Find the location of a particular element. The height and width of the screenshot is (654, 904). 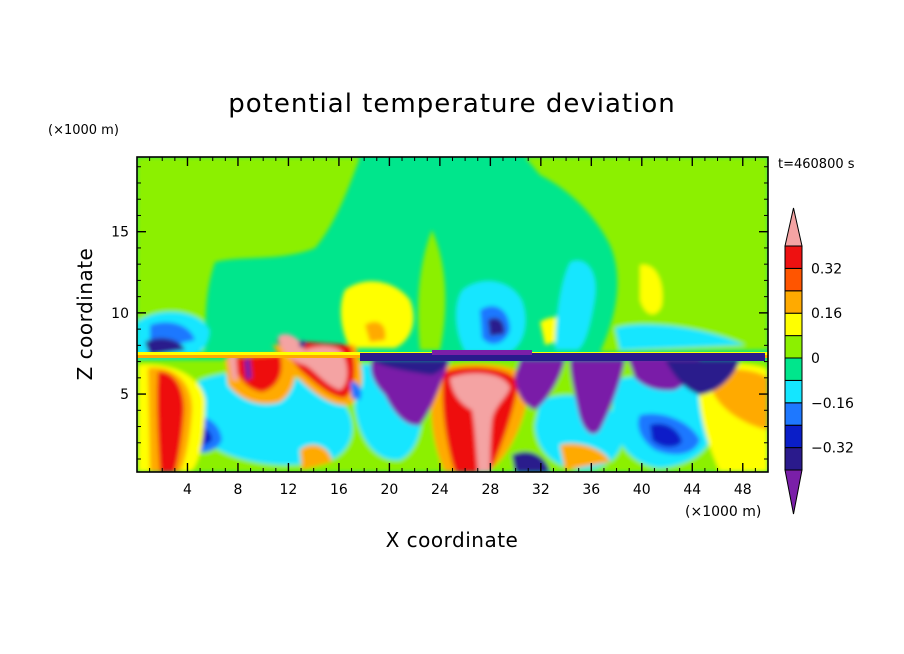

x-tick-label: 44 is located at coordinates (692, 490).